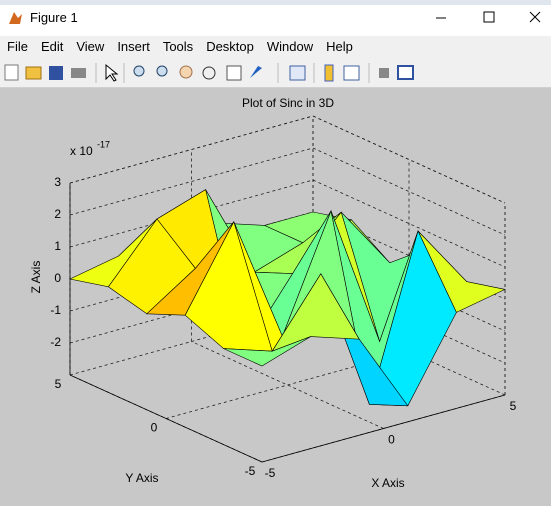 This screenshot has width=551, height=506. Describe the element at coordinates (288, 103) in the screenshot. I see `chart-title: Plot of Sinc in 3D` at that location.